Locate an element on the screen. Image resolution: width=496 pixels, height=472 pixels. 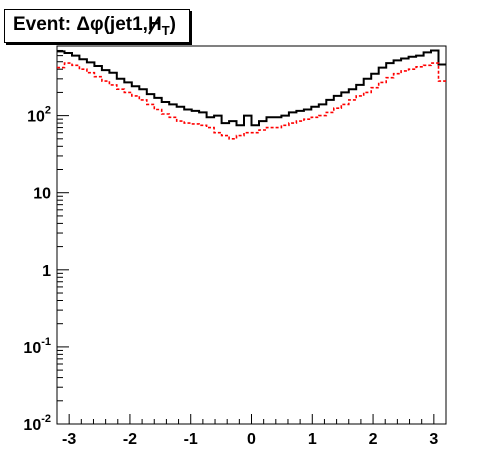
title-close: ) is located at coordinates (172, 24).